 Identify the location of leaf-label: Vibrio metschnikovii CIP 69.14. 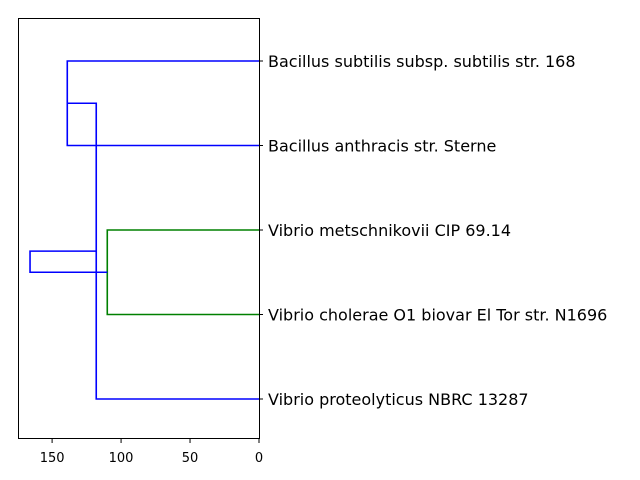
(389, 230).